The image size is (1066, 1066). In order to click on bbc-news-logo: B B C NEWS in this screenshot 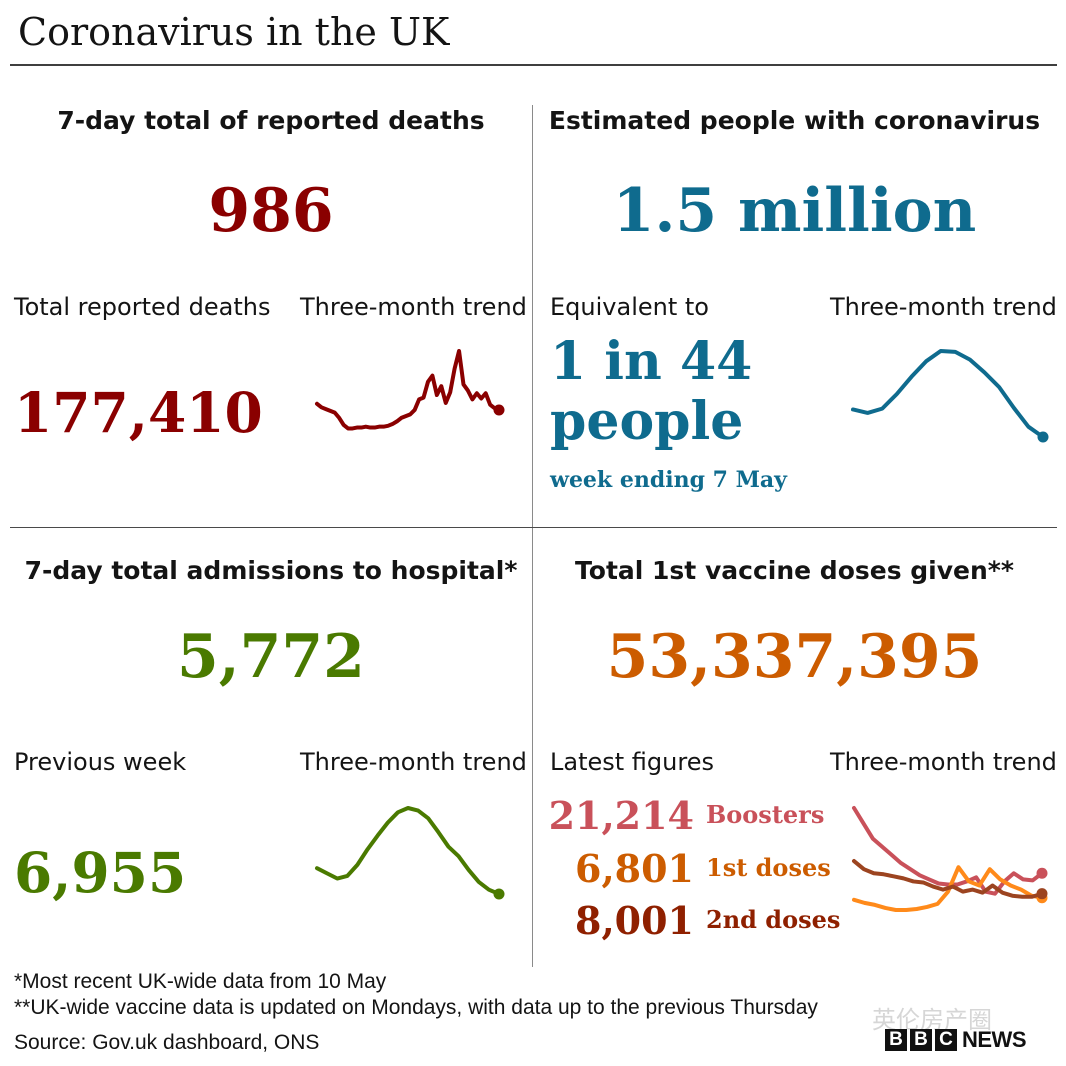, I will do `click(956, 1040)`.